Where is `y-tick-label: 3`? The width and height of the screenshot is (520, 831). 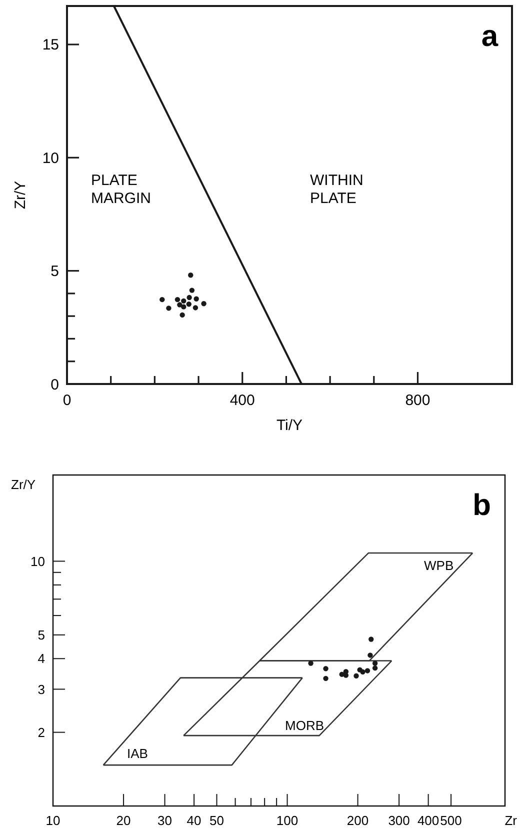 y-tick-label: 3 is located at coordinates (41, 689).